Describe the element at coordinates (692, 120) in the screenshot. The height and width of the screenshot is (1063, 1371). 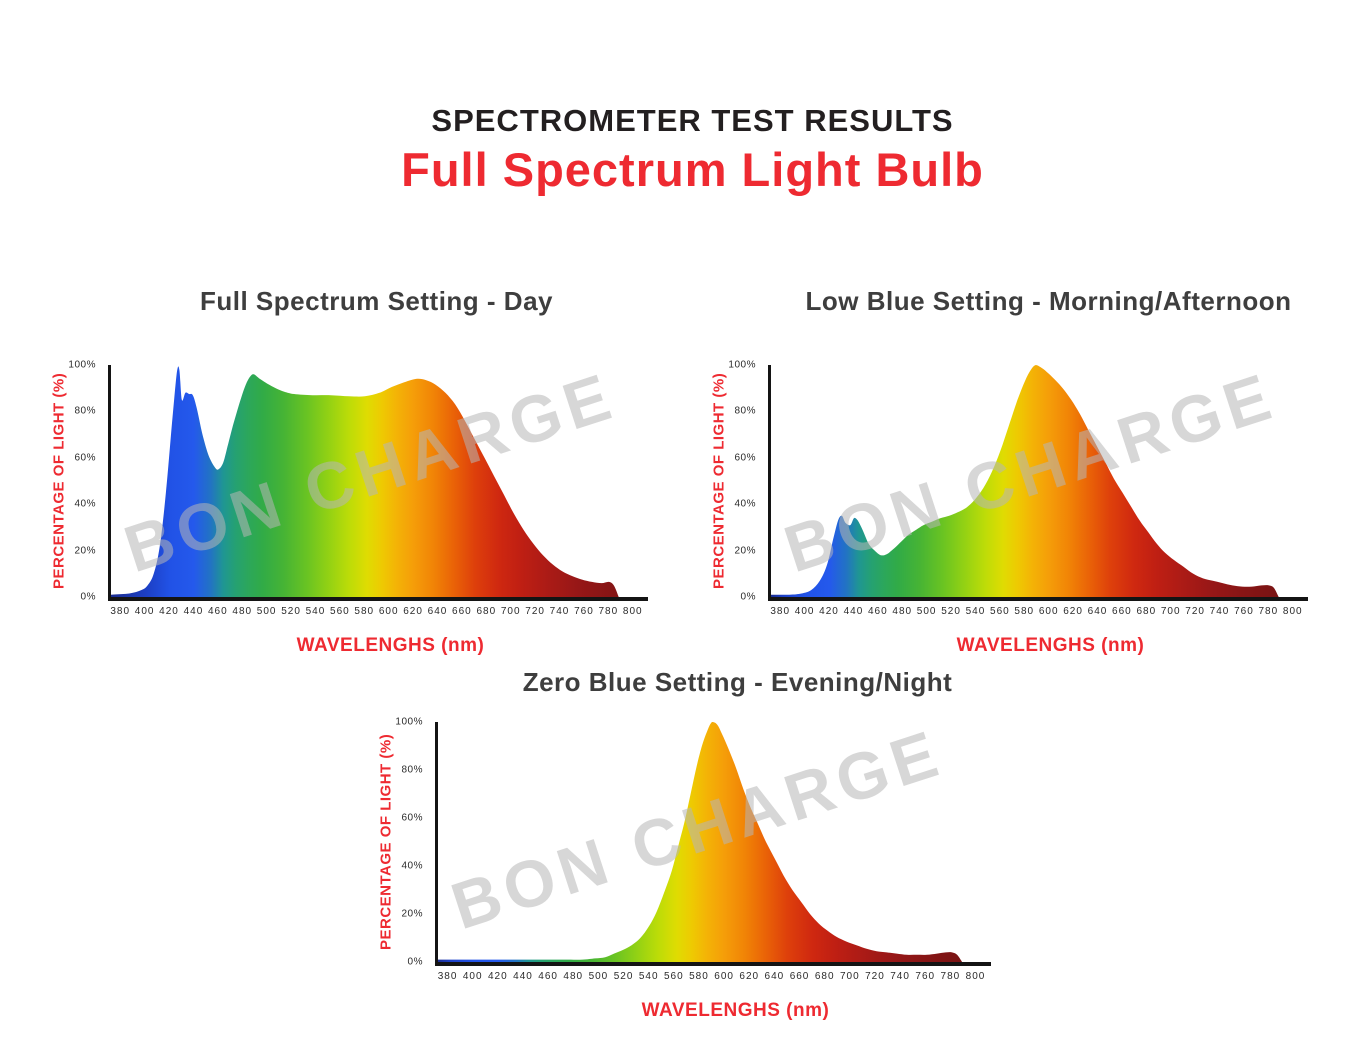
I see `page-title: SPECTROMETER TEST RESULTS` at that location.